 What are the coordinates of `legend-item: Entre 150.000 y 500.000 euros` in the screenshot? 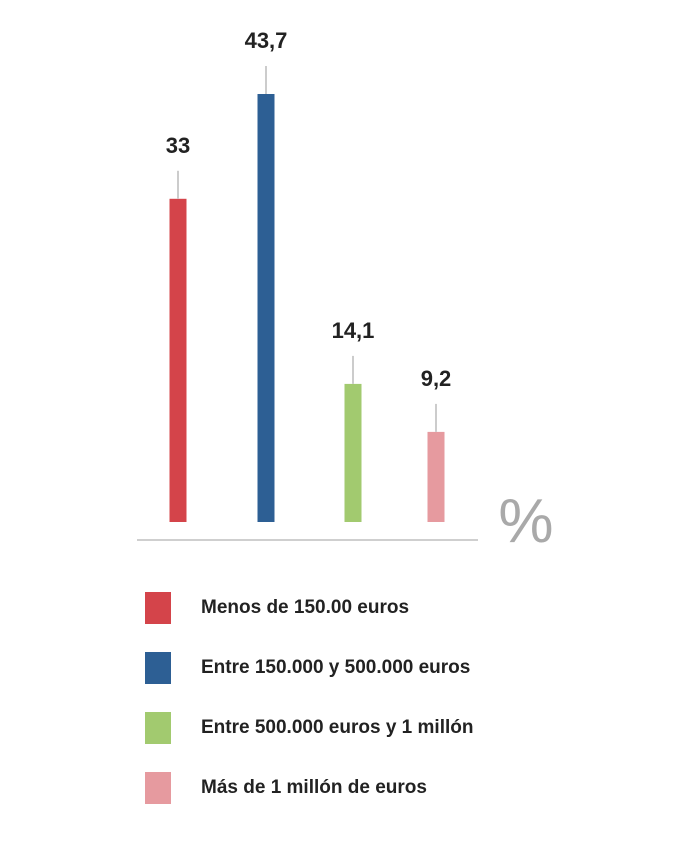 It's located at (309, 668).